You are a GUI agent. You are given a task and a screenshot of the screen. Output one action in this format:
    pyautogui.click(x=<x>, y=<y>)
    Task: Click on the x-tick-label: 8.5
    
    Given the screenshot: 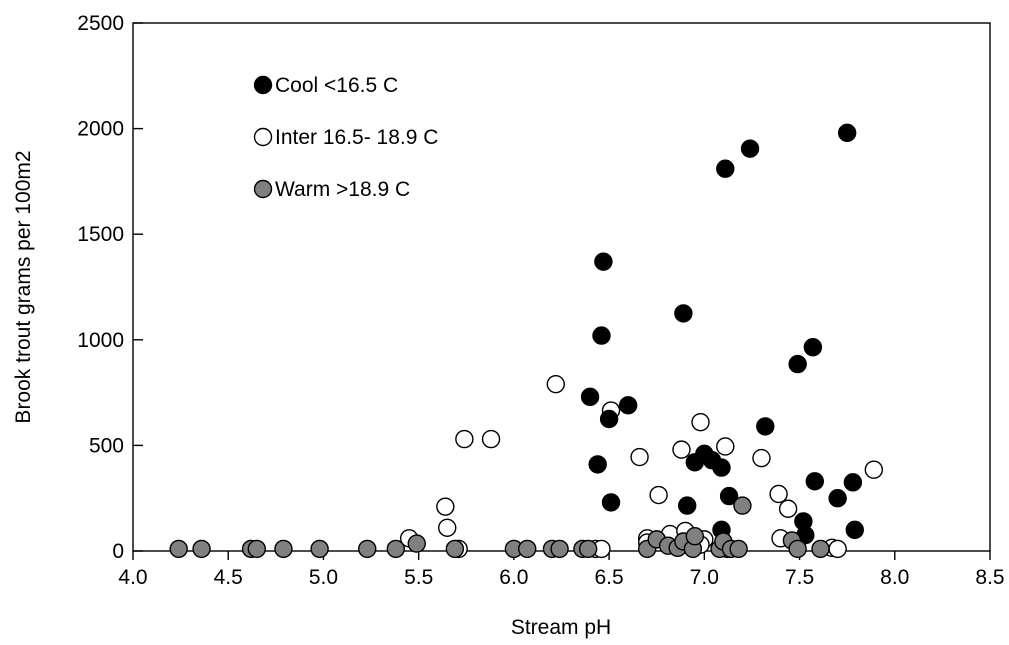 What is the action you would take?
    pyautogui.click(x=989, y=577)
    